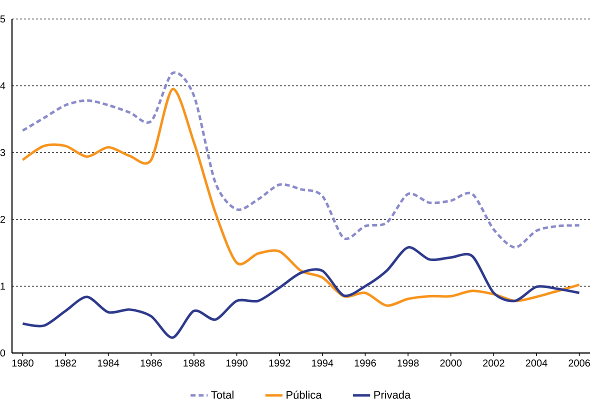  What do you see at coordinates (3, 86) in the screenshot?
I see `y-tick-label: 4` at bounding box center [3, 86].